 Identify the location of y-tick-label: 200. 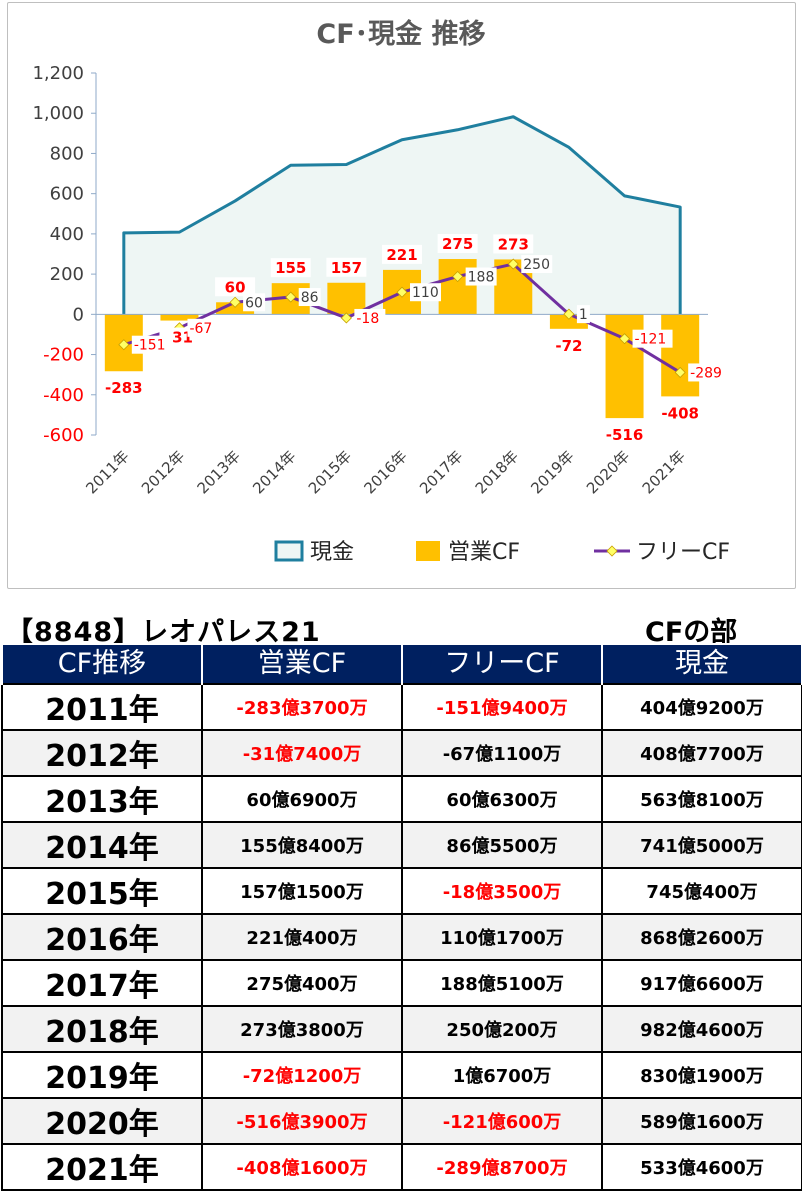
(67, 274).